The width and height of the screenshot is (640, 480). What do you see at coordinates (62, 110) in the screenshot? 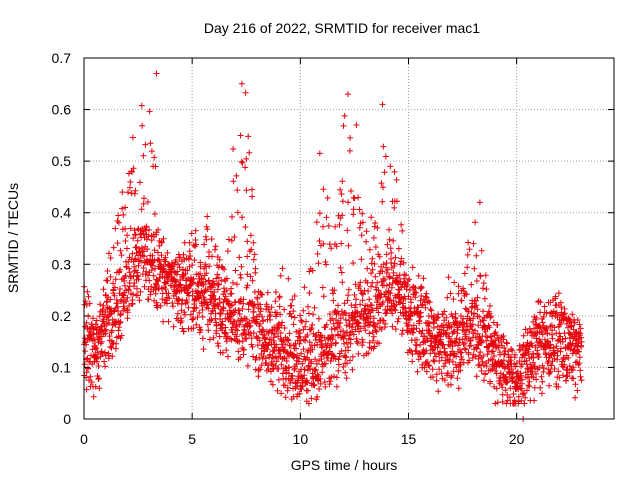
I see `y-tick-label: 0.6` at bounding box center [62, 110].